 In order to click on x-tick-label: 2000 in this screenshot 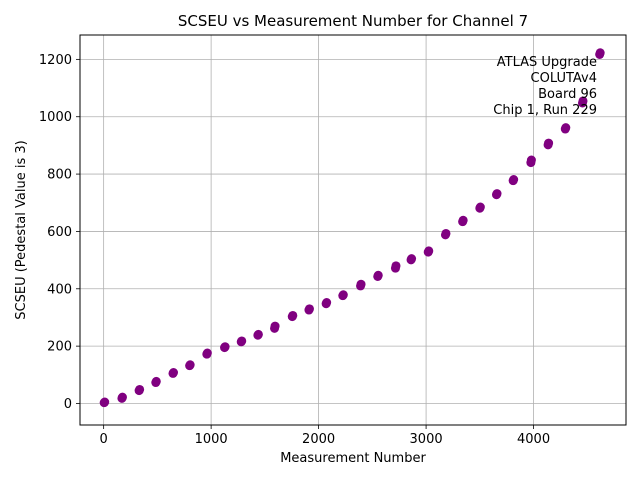, I will do `click(318, 439)`.